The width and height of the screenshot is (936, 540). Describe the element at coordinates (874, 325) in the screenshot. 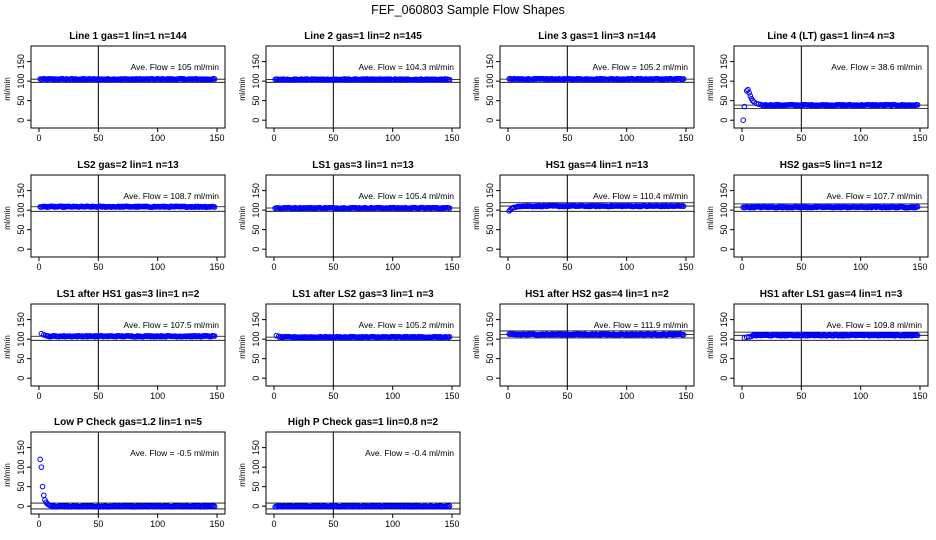

I see `average-flow-annotation: Ave. Flow = 109.8 ml/min` at that location.